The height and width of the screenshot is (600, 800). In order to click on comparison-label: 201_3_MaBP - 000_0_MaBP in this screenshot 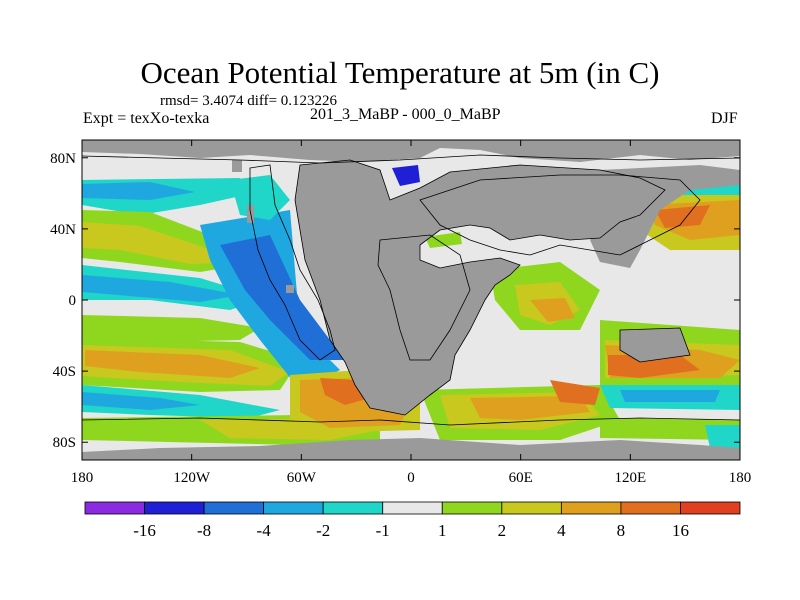, I will do `click(405, 114)`.